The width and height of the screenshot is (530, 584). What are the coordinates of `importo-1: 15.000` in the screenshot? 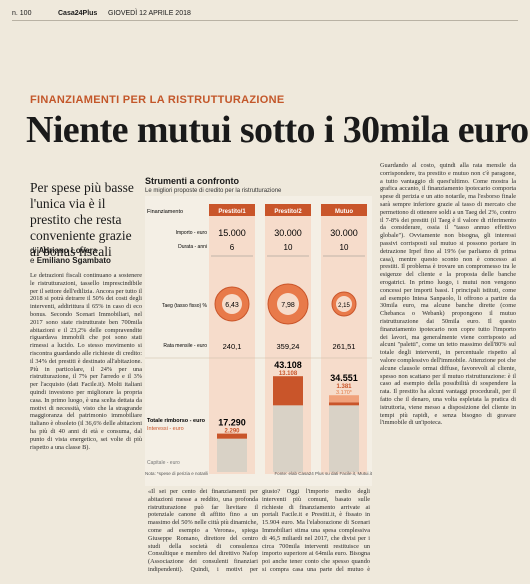 It's located at (232, 233).